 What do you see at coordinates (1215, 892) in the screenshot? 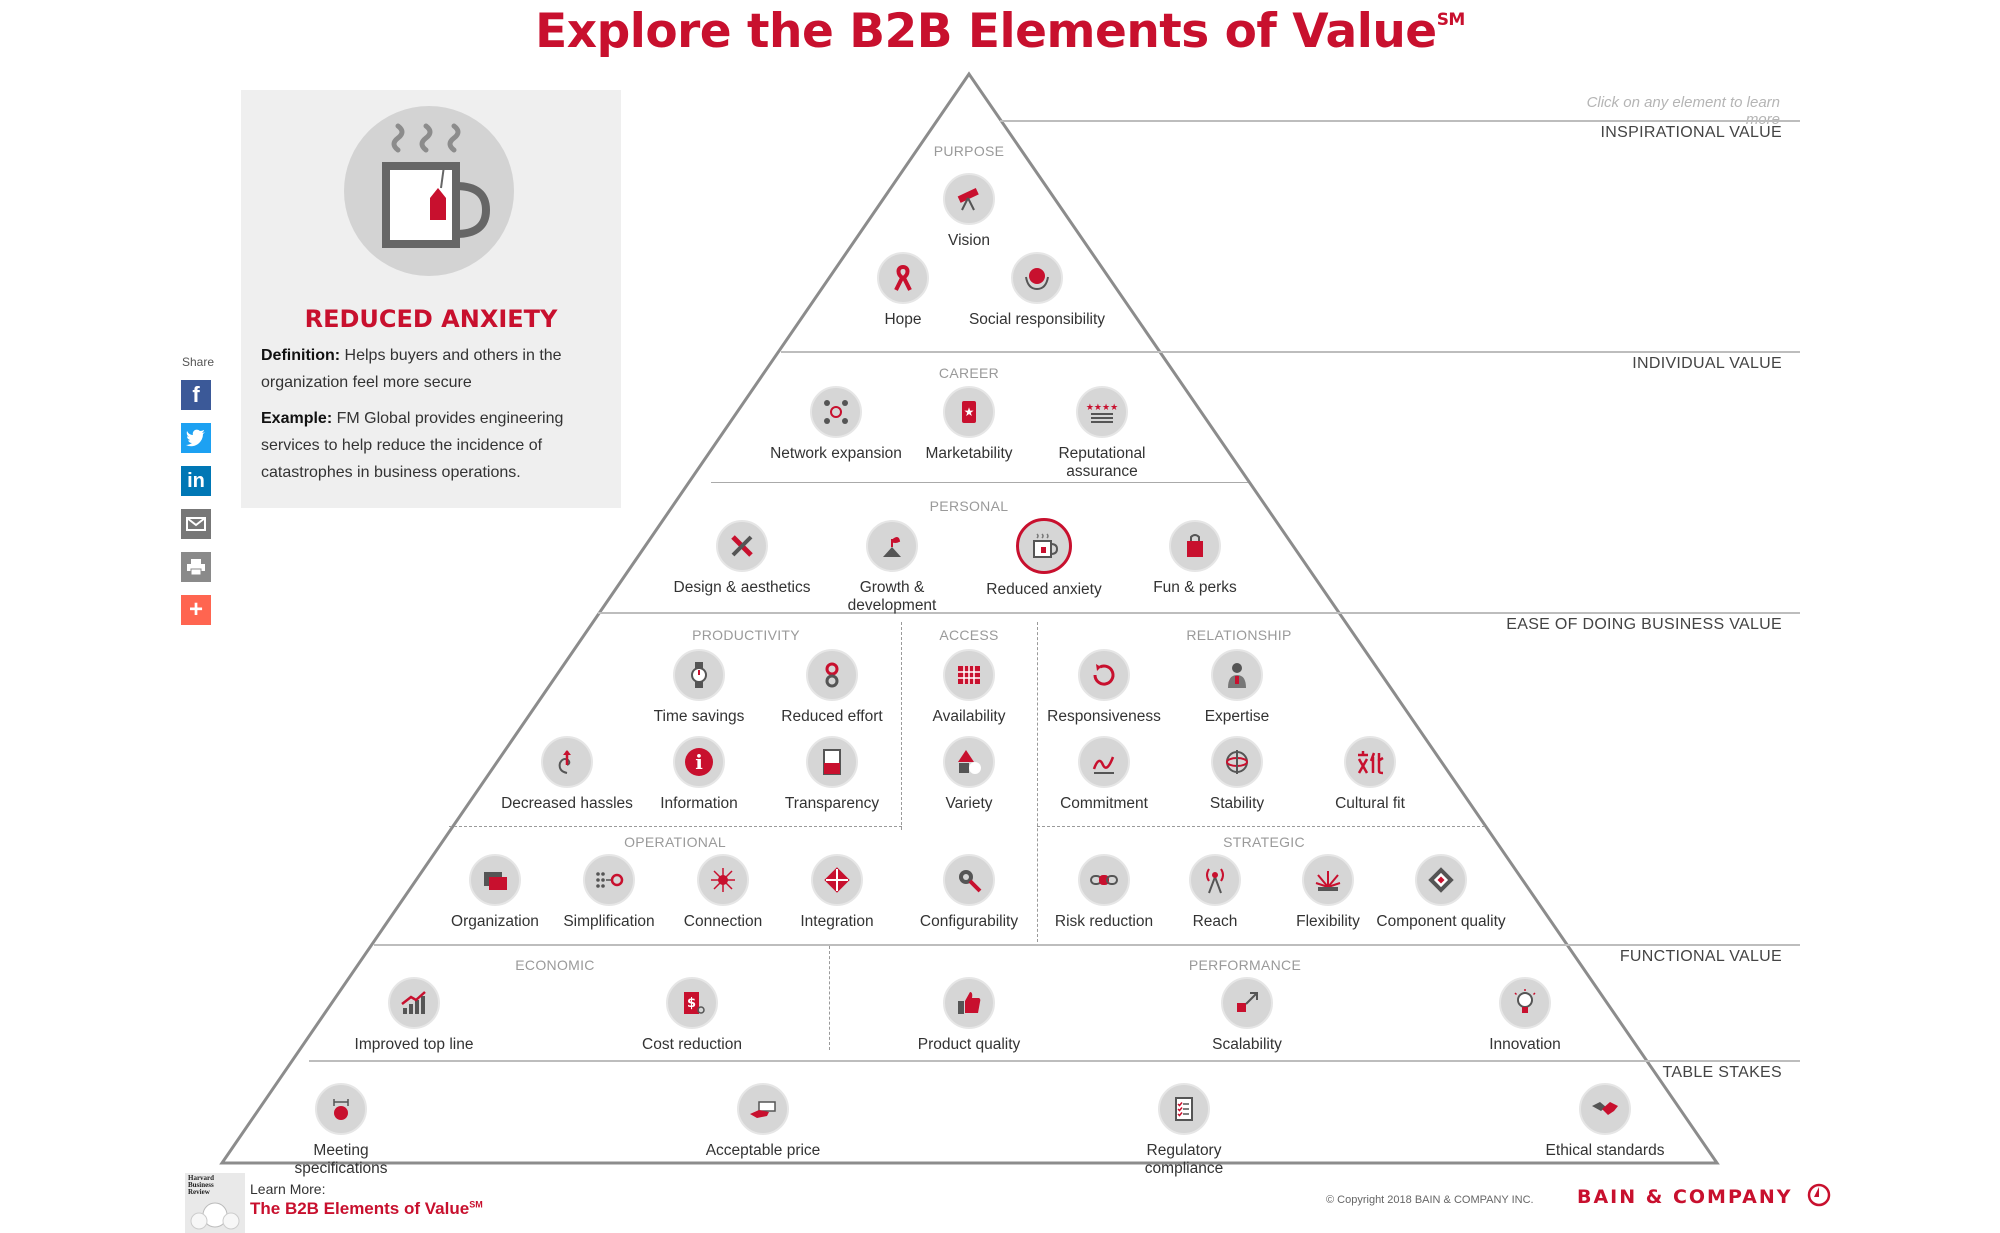
I see `element-reach: Reach` at bounding box center [1215, 892].